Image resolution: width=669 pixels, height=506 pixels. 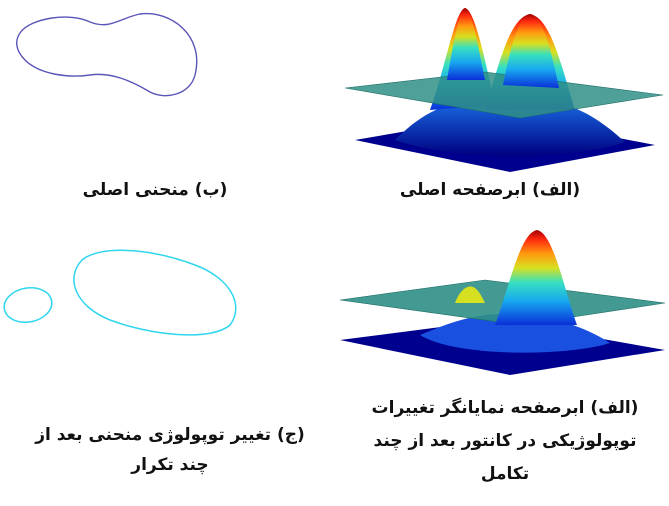 I want to click on caption-evolved-surface-line-2: توپولوژیکی در کانتور بعد از چند, so click(x=505, y=441).